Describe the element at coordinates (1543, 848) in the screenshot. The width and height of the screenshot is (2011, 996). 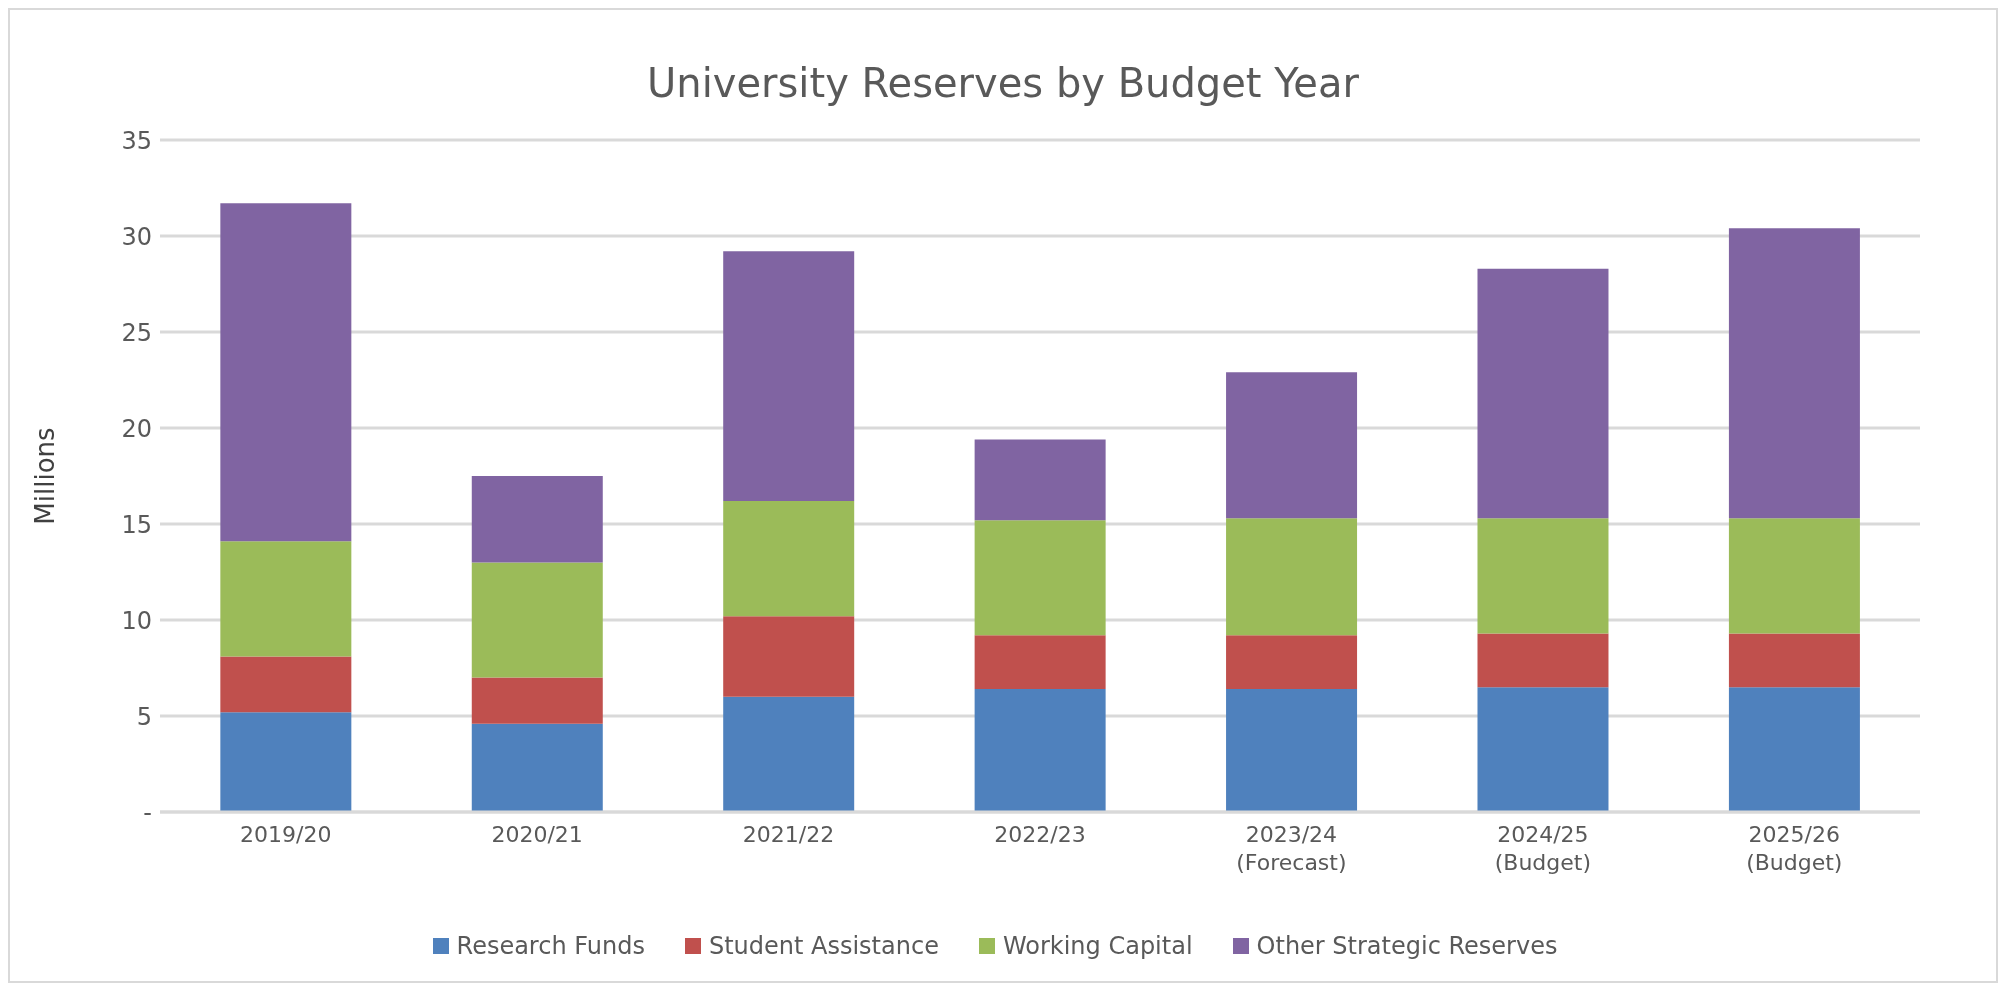
I see `x-tick-label: 2024/25 (Budget)` at that location.